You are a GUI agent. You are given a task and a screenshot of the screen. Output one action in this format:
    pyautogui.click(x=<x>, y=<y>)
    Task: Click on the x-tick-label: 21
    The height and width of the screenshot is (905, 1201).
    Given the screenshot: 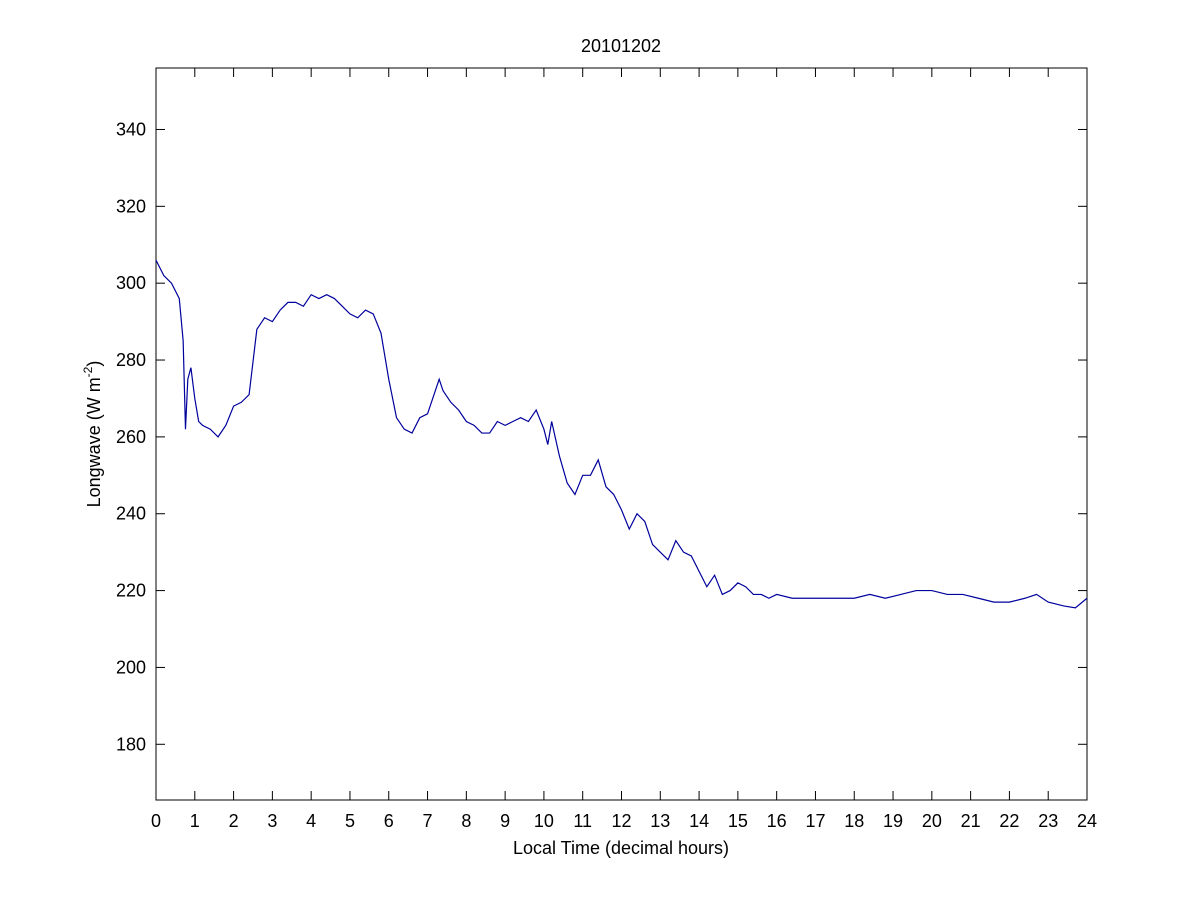 What is the action you would take?
    pyautogui.click(x=971, y=821)
    